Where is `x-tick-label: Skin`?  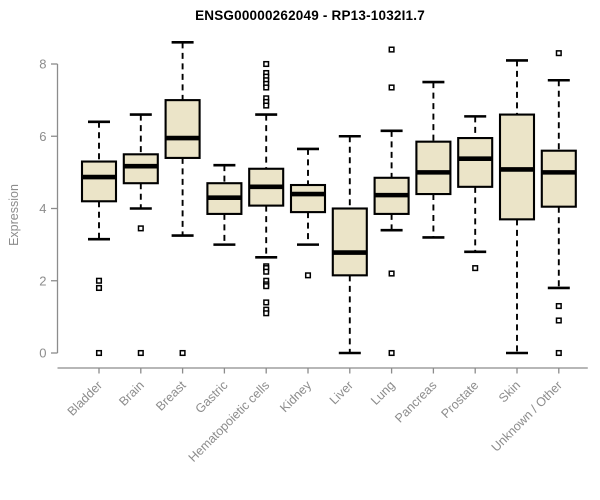
x-tick-label: Skin is located at coordinates (509, 391).